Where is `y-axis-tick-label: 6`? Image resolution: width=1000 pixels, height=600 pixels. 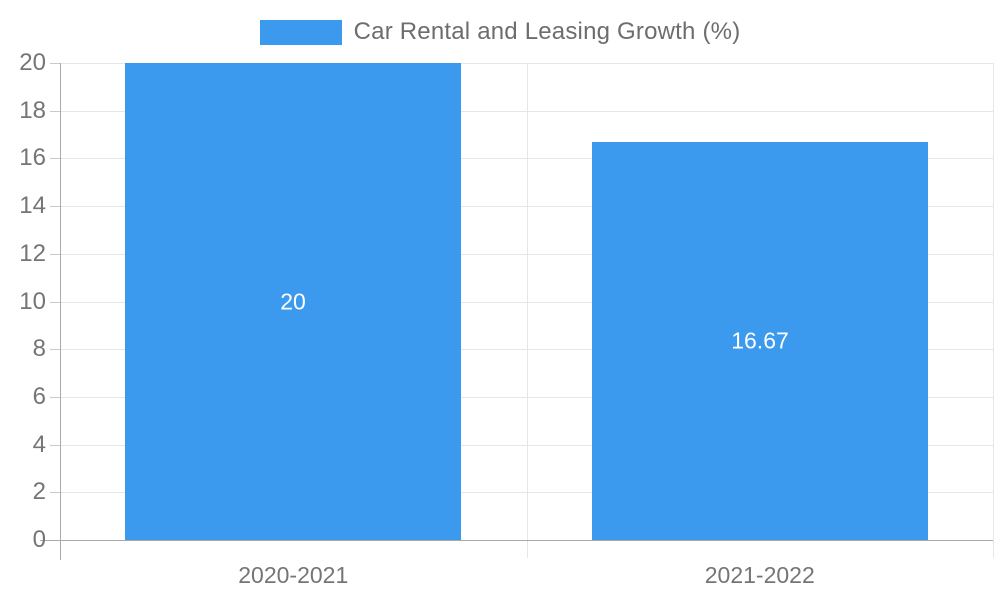
y-axis-tick-label: 6 is located at coordinates (39, 396).